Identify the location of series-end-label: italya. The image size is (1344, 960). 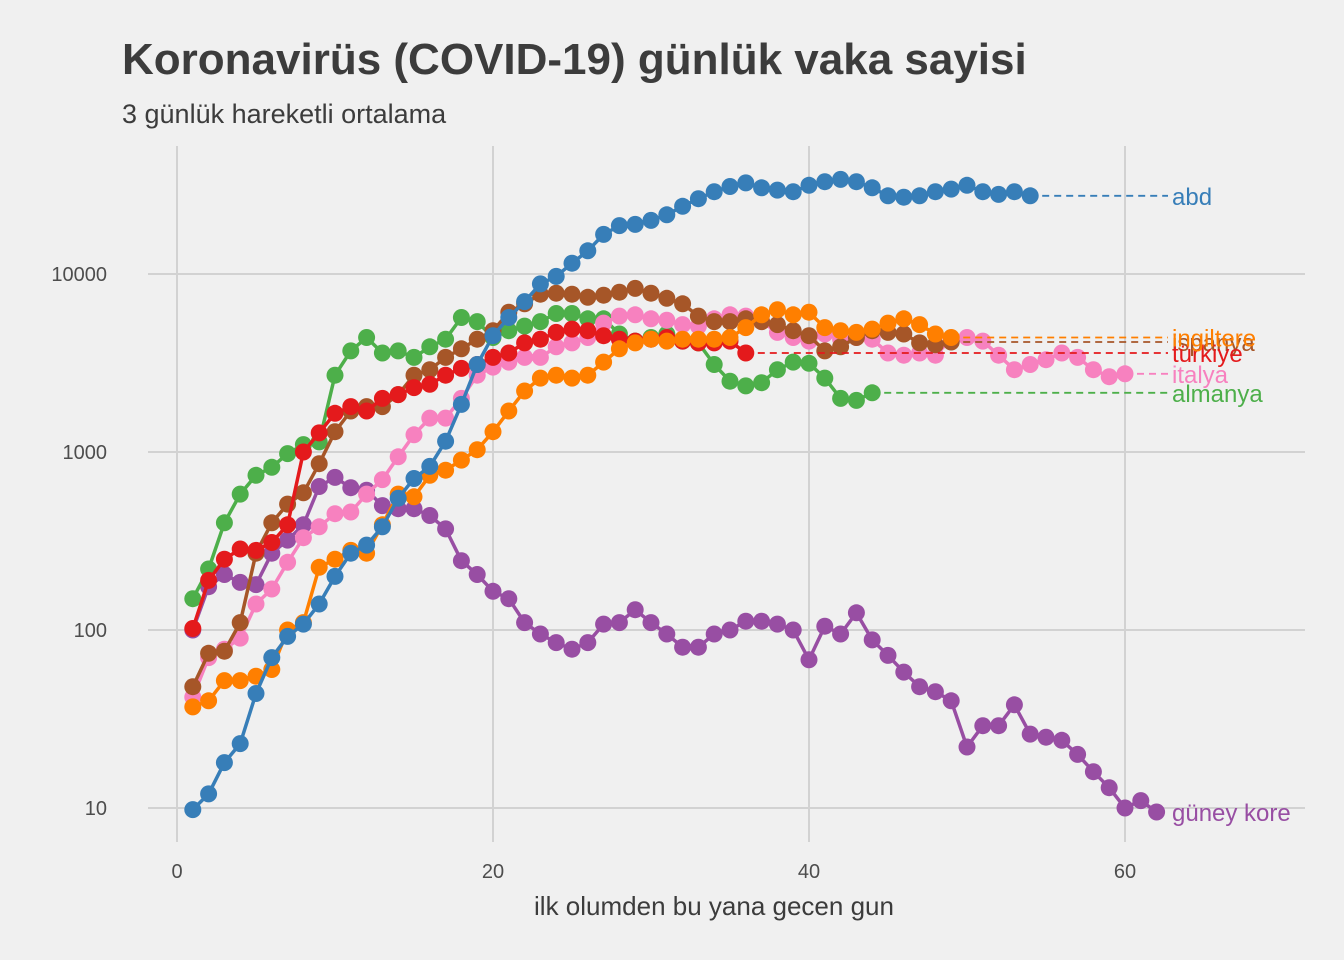
(1200, 375).